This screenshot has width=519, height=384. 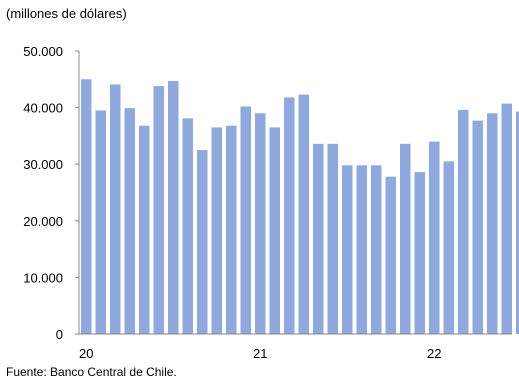 I want to click on x-tick-label: 20, so click(x=86, y=353).